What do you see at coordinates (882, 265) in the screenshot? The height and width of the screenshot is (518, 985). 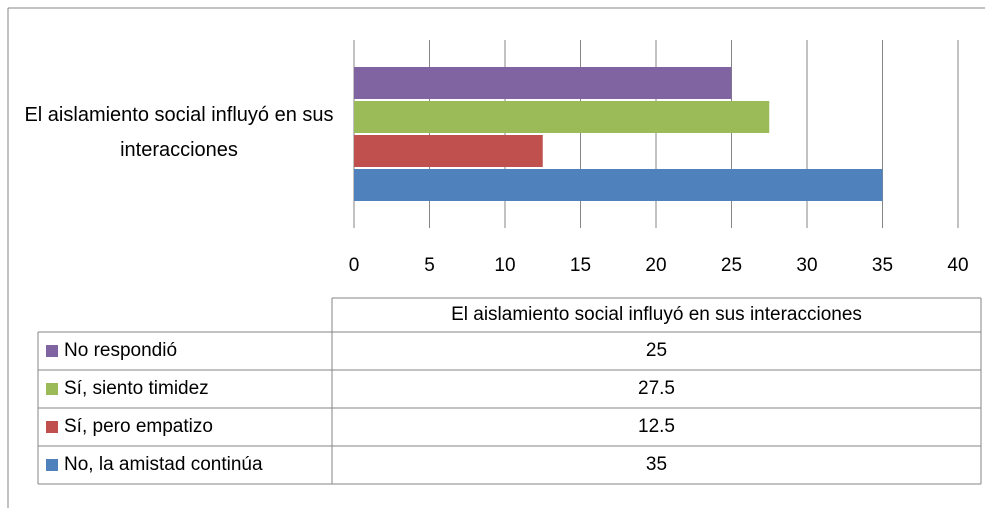 I see `x-tick-label: 35` at bounding box center [882, 265].